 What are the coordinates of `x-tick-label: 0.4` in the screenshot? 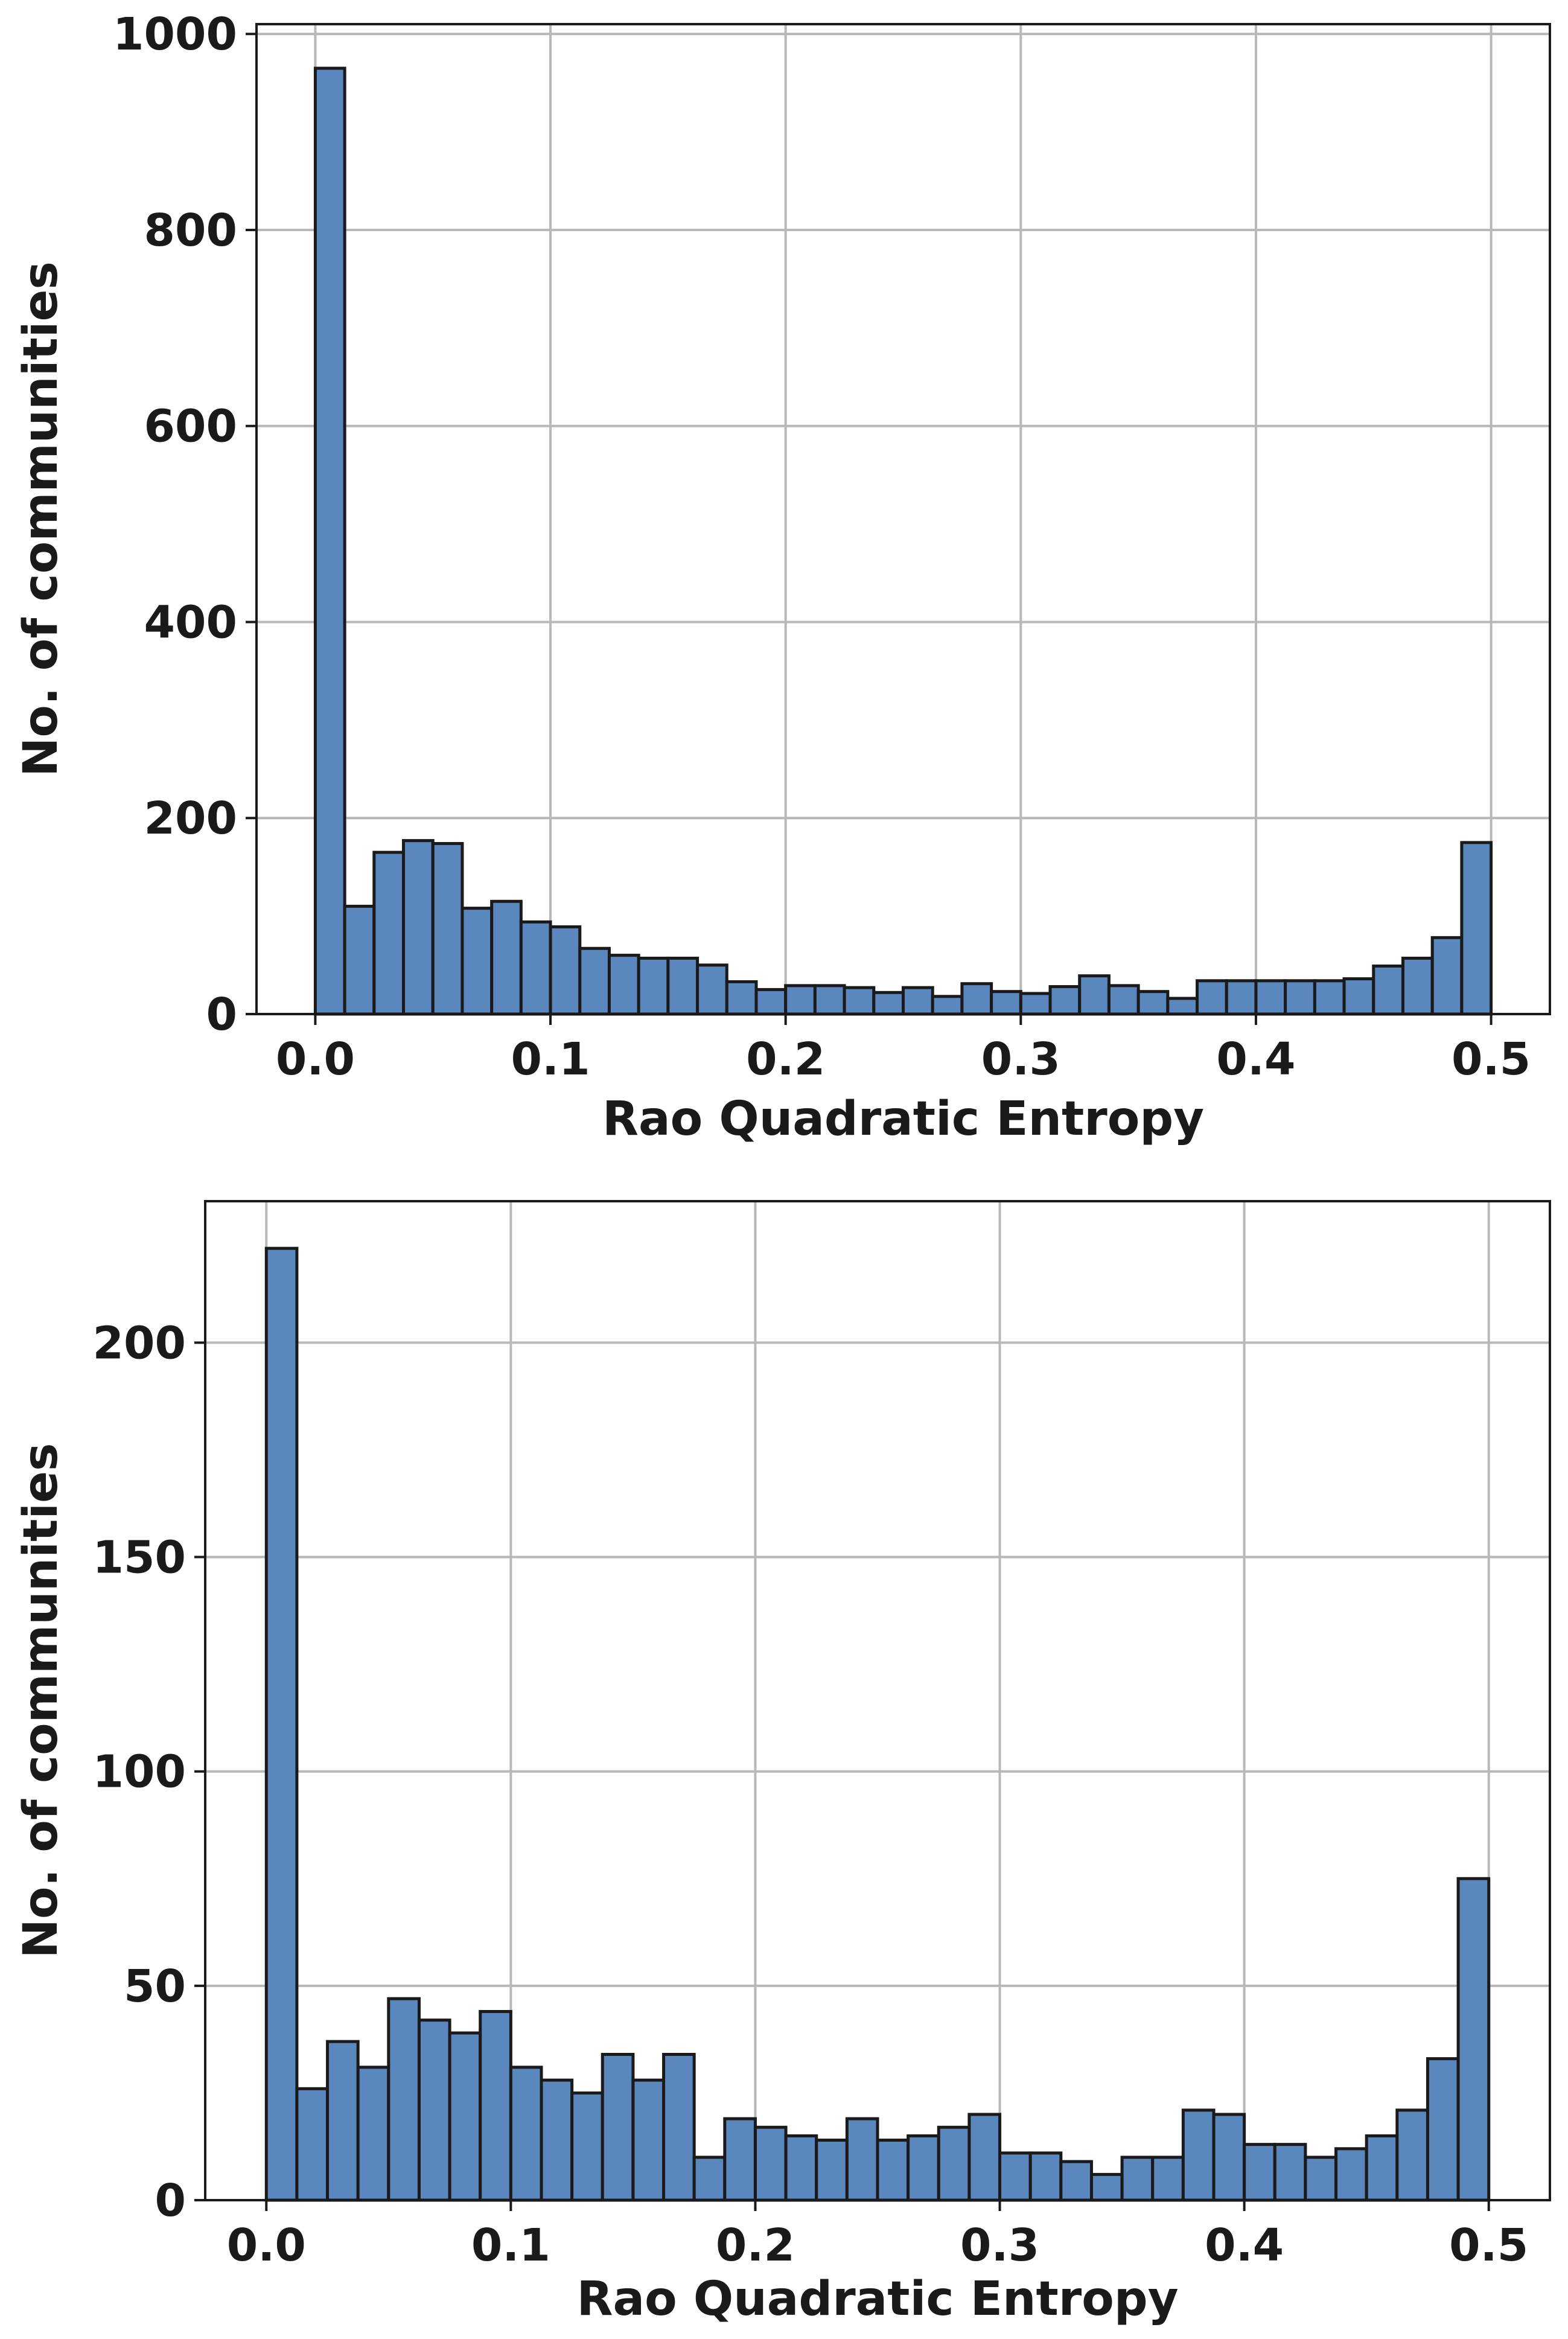 It's located at (1245, 2245).